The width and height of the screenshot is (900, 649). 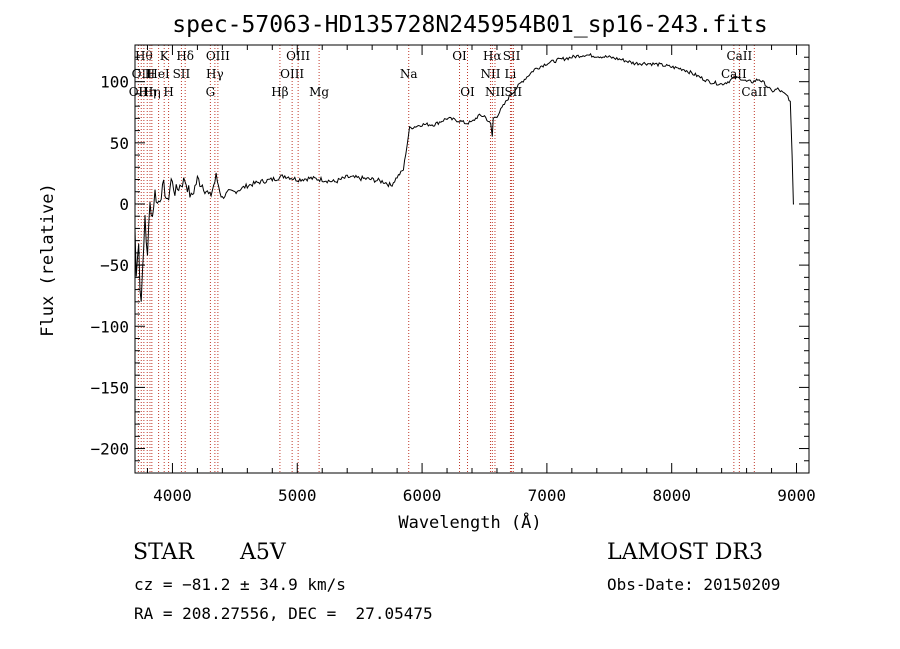 I want to click on line-marker-label-13: OIII, so click(x=218, y=56).